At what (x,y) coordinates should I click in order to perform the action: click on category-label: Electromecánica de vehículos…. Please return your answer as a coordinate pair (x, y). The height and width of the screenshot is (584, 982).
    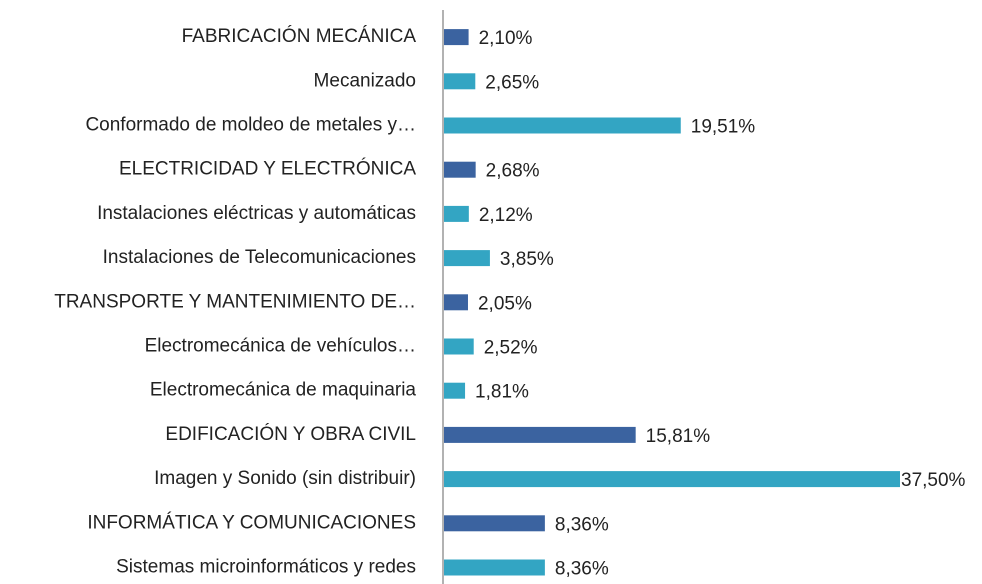
    Looking at the image, I should click on (280, 346).